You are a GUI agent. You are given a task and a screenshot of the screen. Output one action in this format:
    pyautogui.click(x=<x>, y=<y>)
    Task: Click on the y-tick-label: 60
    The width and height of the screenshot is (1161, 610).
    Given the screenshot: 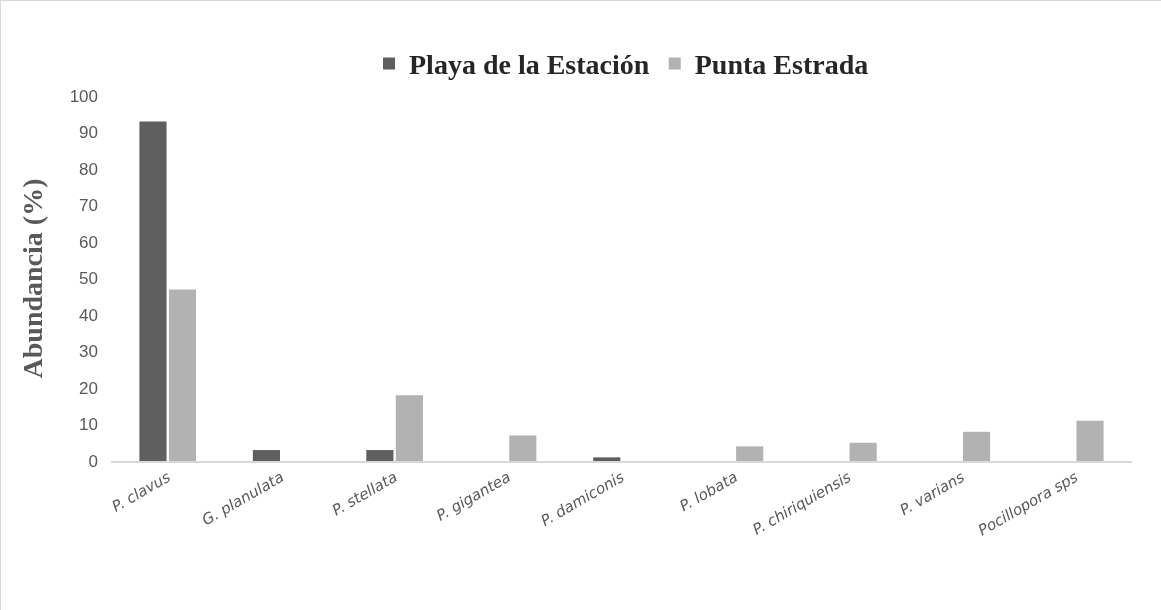 What is the action you would take?
    pyautogui.click(x=88, y=242)
    